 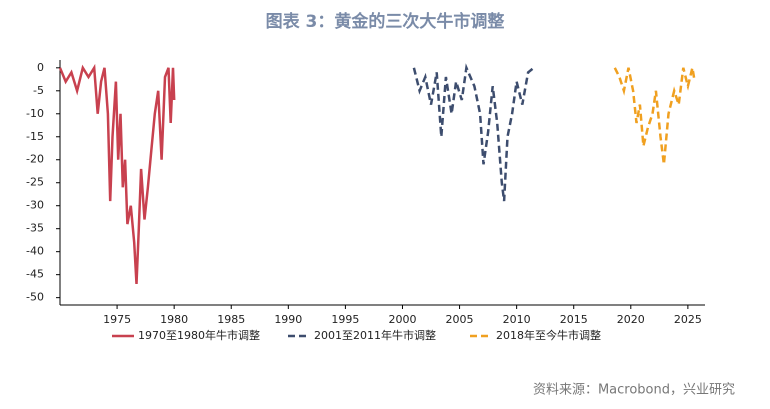 I want to click on x-tick-label: 2015, so click(x=574, y=319).